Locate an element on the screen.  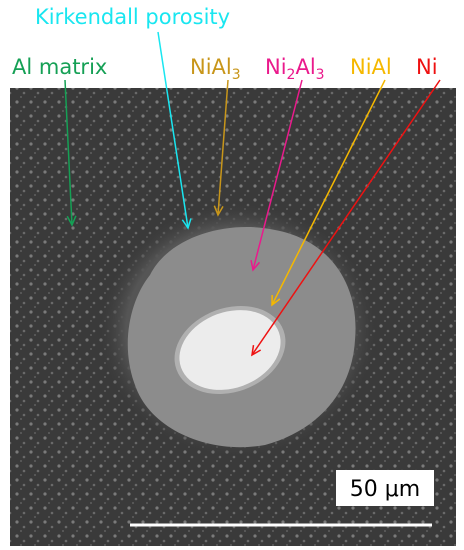
label-part: 2 is located at coordinates (291, 75).